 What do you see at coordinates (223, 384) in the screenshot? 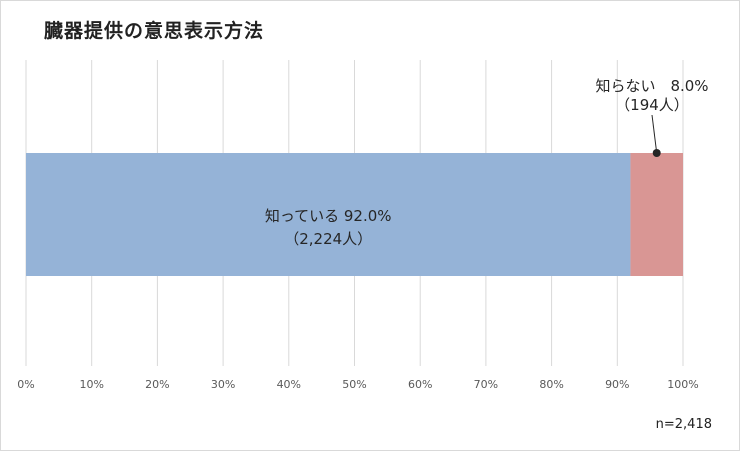
I see `x-tick-label: 30%` at bounding box center [223, 384].